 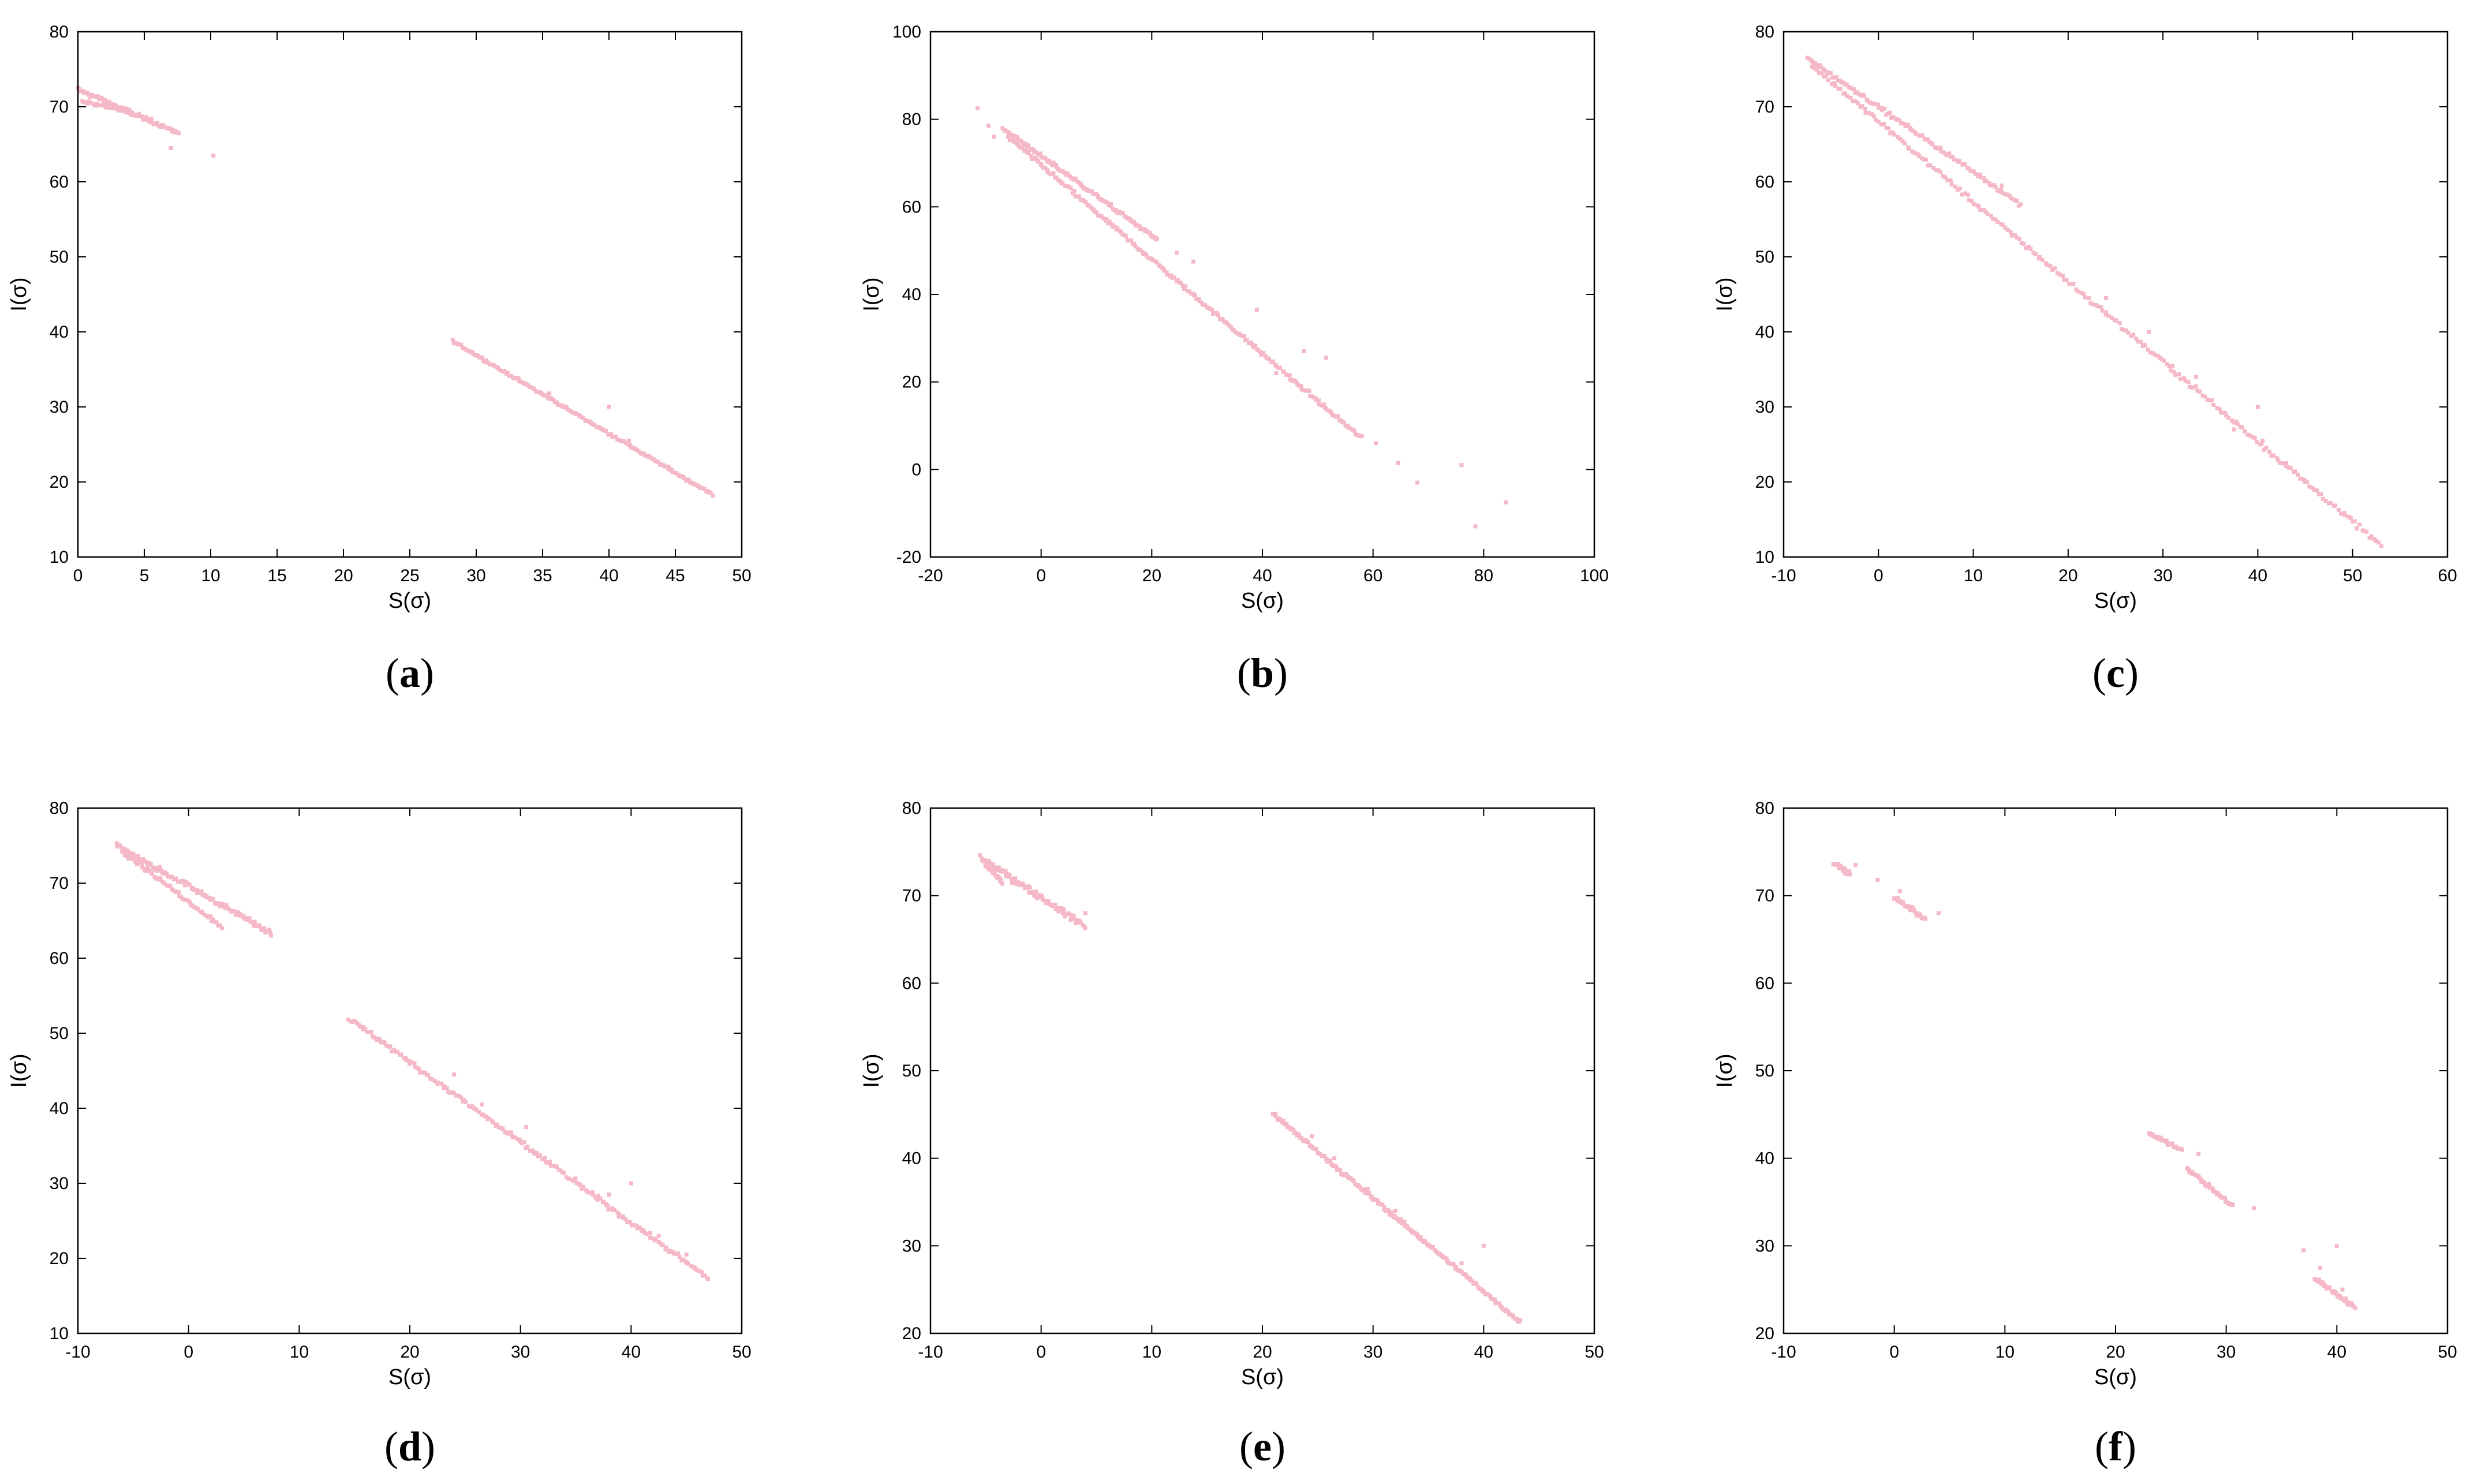 What do you see at coordinates (2162, 575) in the screenshot?
I see `x-tick-label: 30` at bounding box center [2162, 575].